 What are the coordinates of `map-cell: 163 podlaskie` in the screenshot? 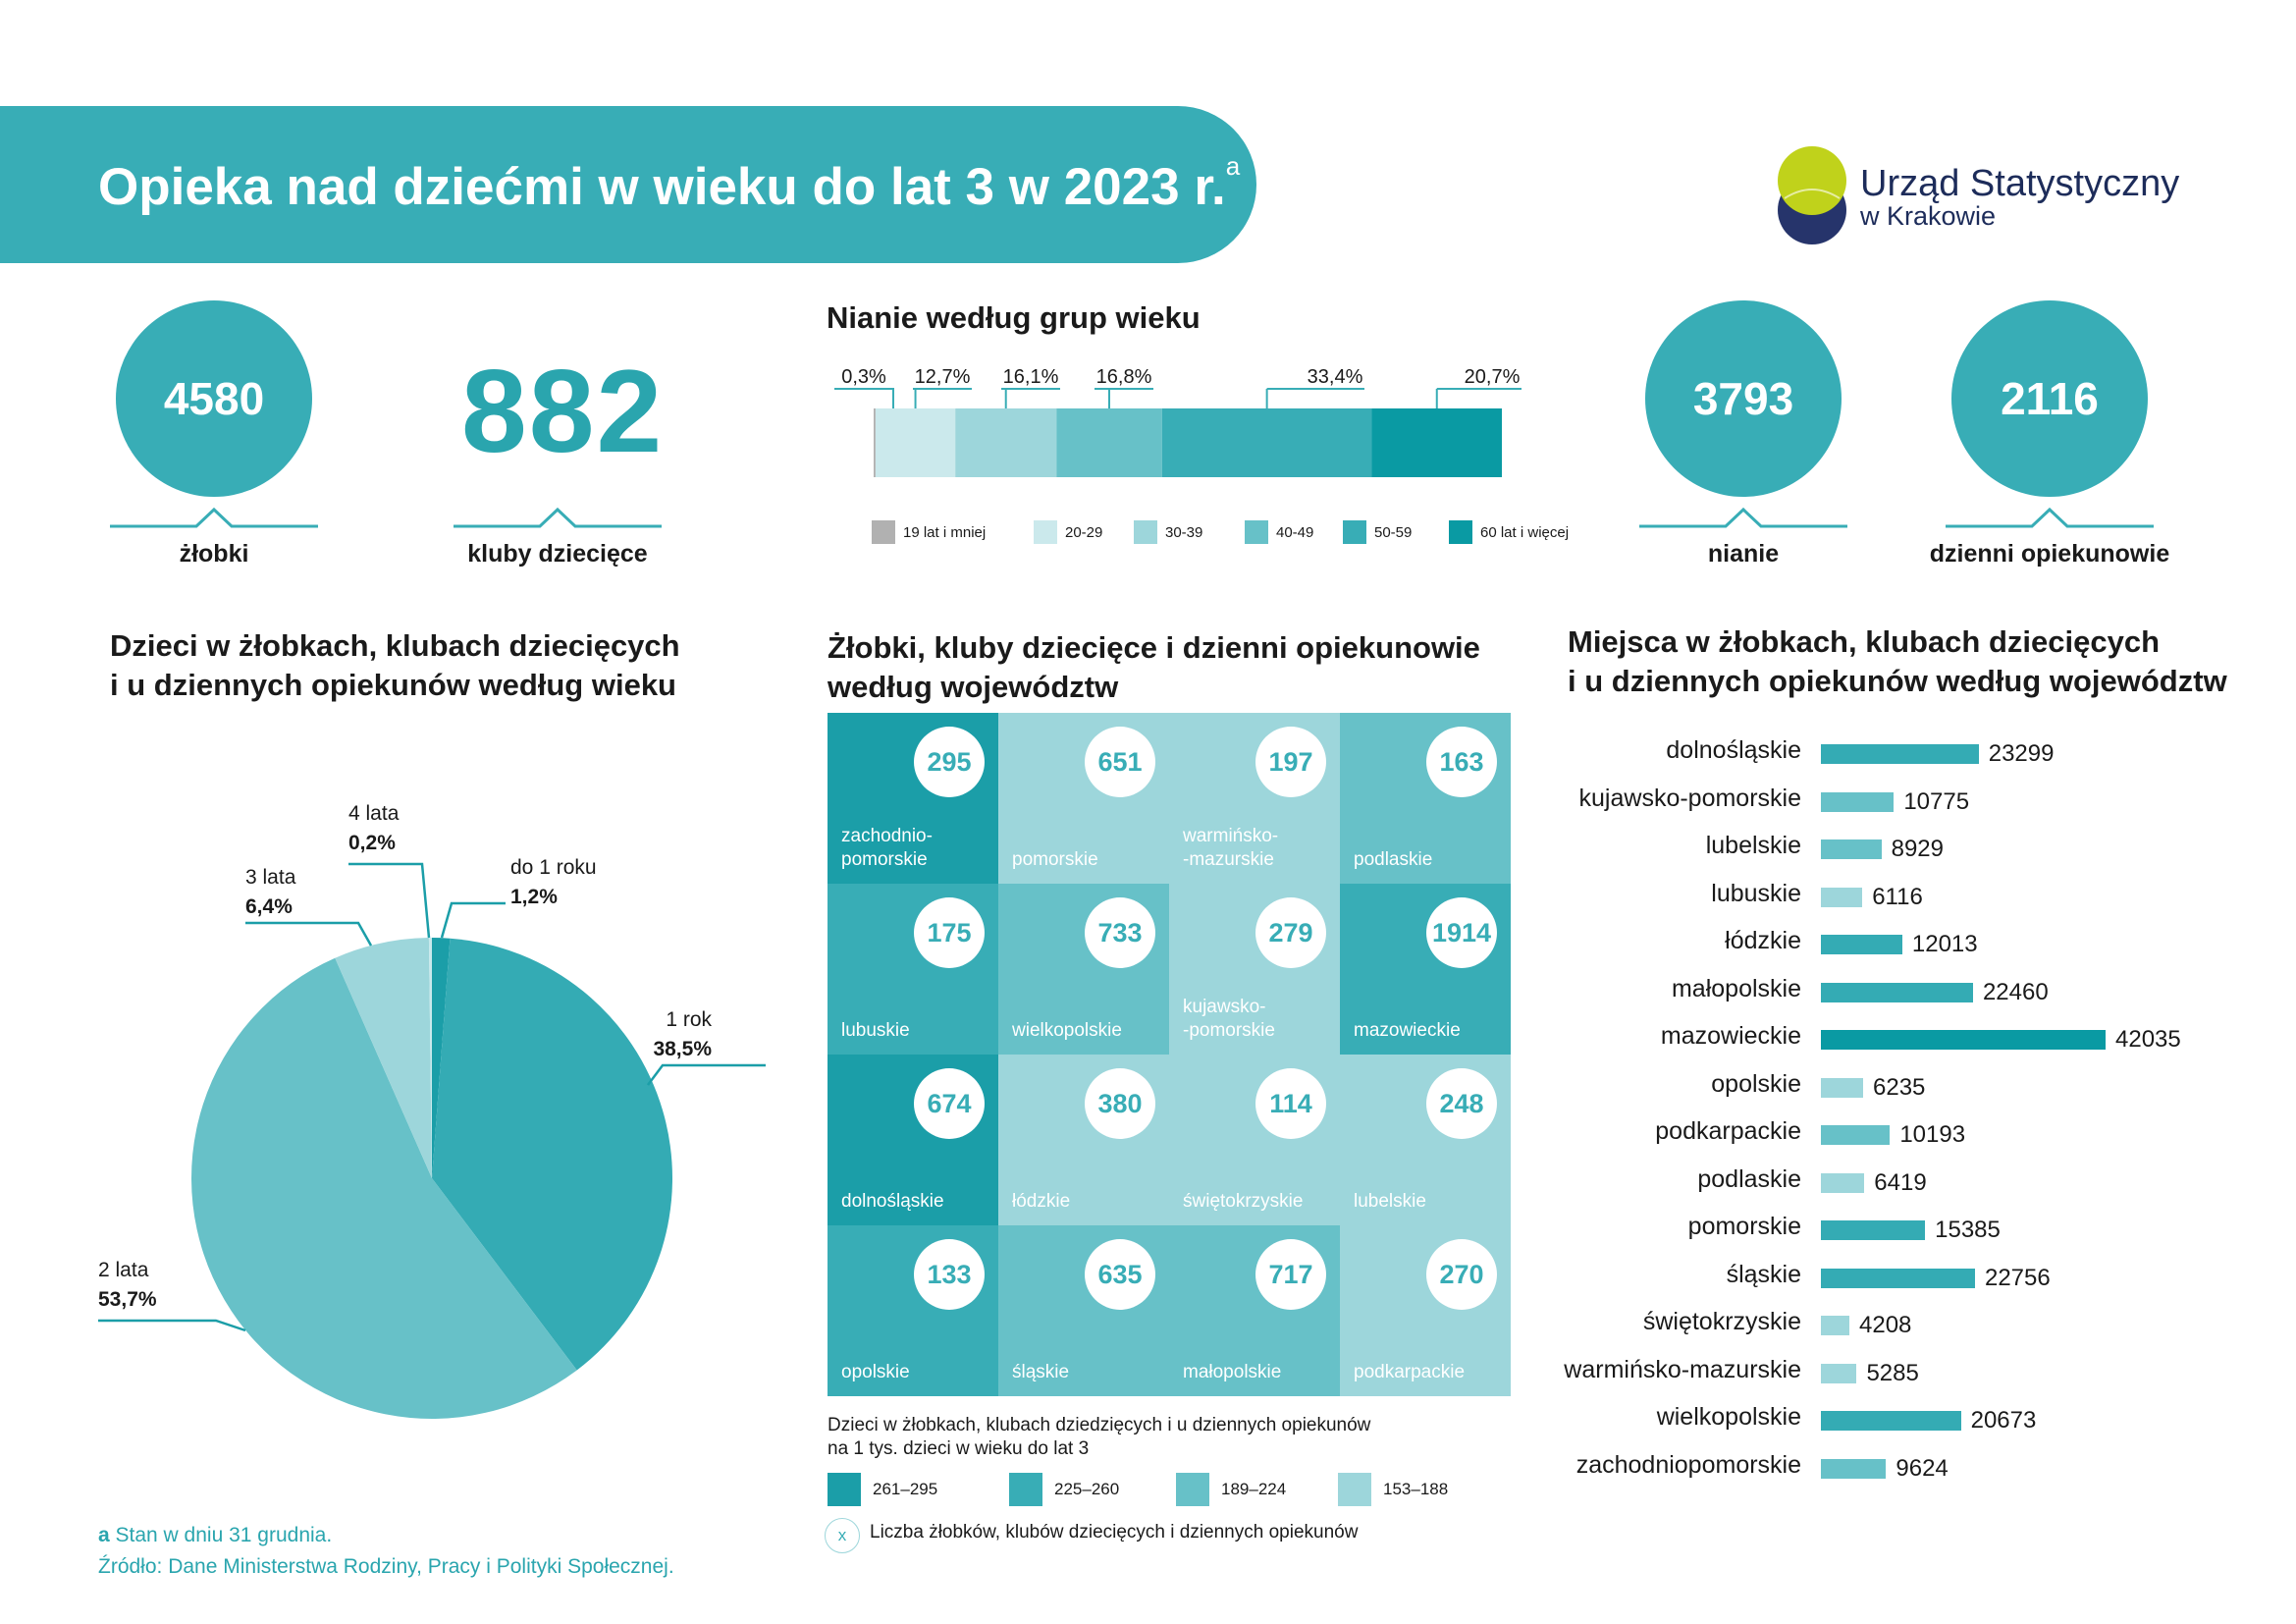 It's located at (1425, 798).